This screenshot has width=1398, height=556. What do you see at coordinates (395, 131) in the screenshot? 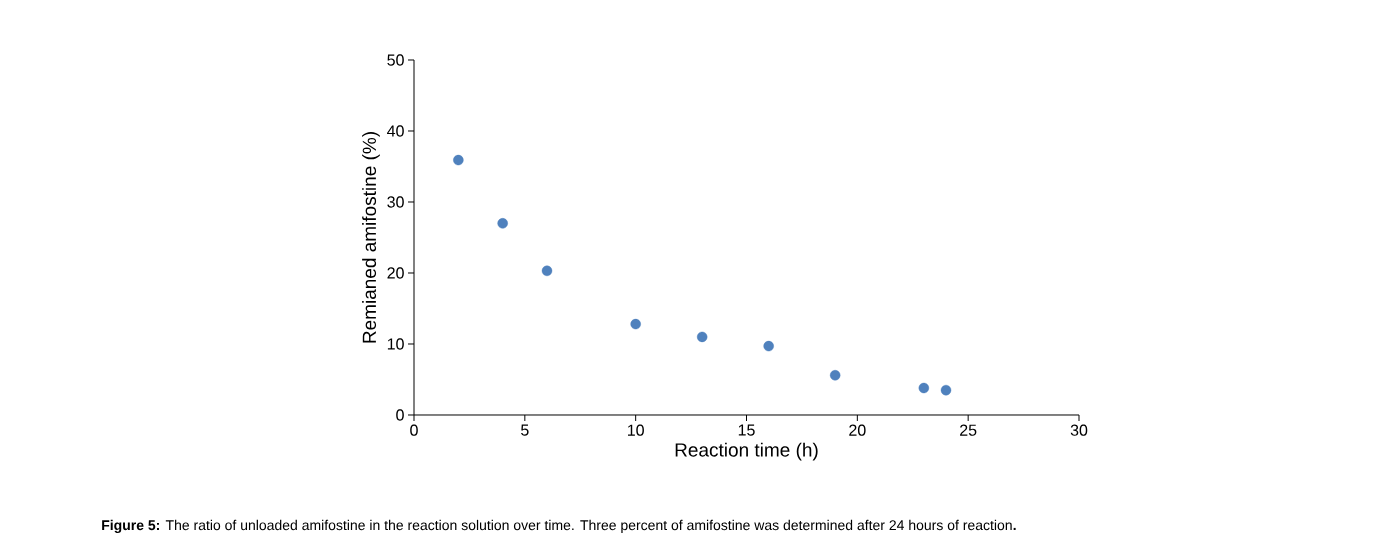
I see `y-tick-label: 40` at bounding box center [395, 131].